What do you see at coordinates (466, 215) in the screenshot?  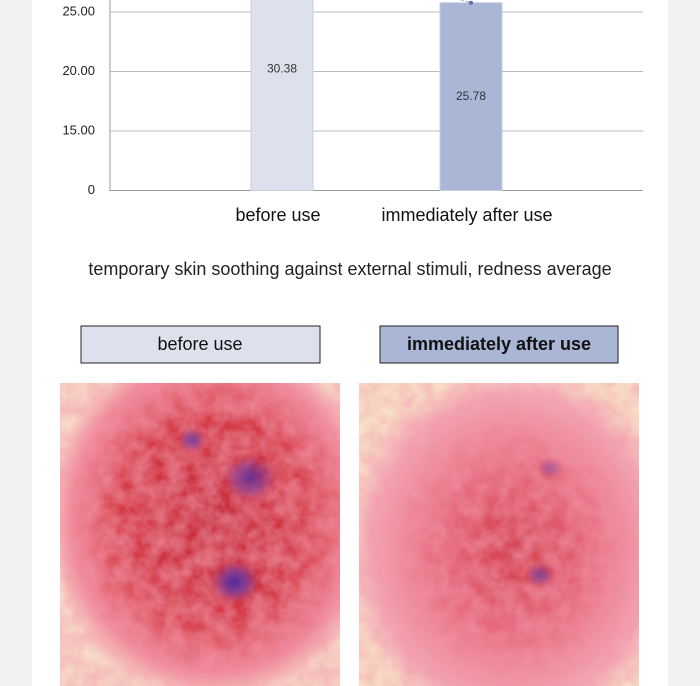 I see `x-tick-label: immediately after use` at bounding box center [466, 215].